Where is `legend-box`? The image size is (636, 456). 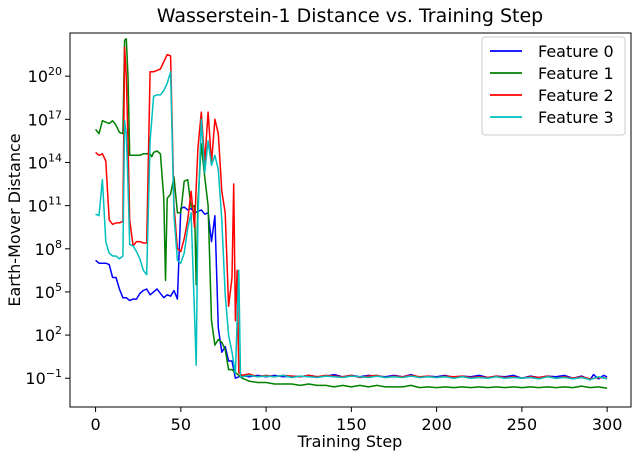 legend-box is located at coordinates (553, 86).